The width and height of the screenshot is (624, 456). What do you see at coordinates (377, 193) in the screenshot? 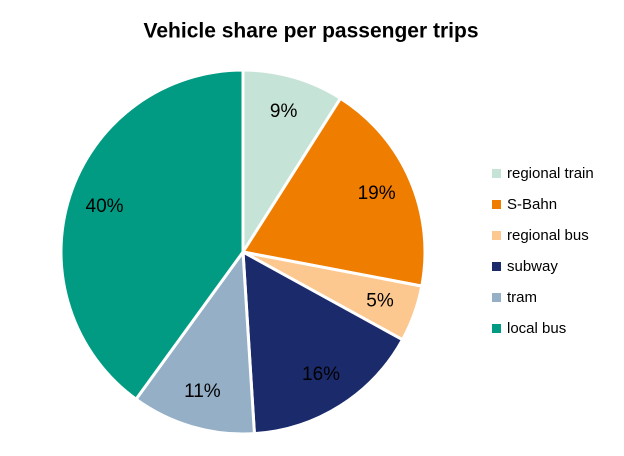
I see `data-label: 19%` at bounding box center [377, 193].